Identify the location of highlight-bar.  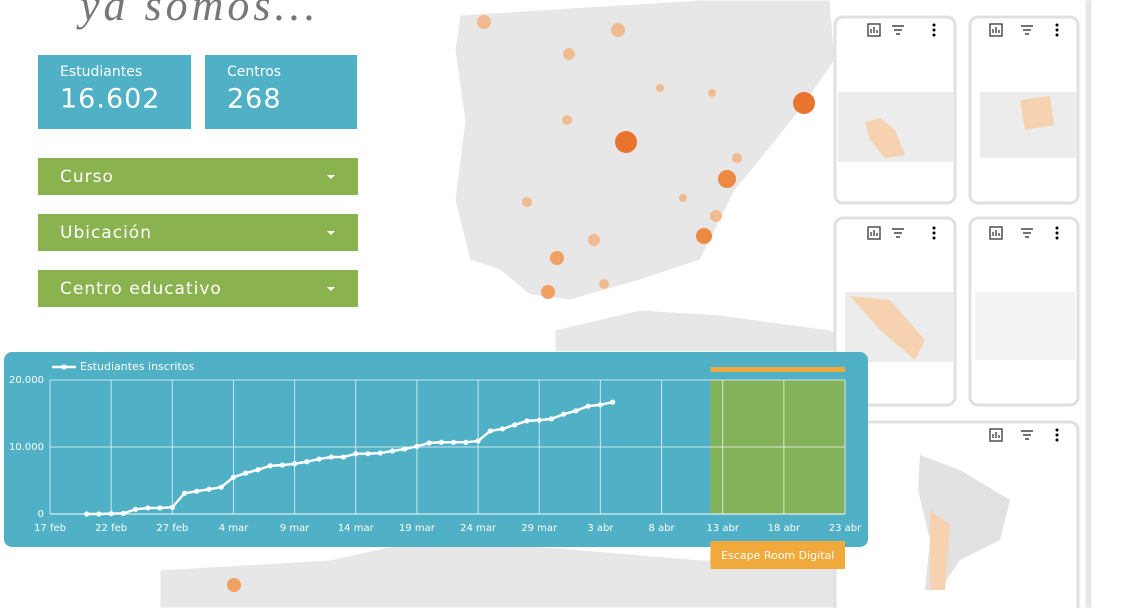
(777, 369).